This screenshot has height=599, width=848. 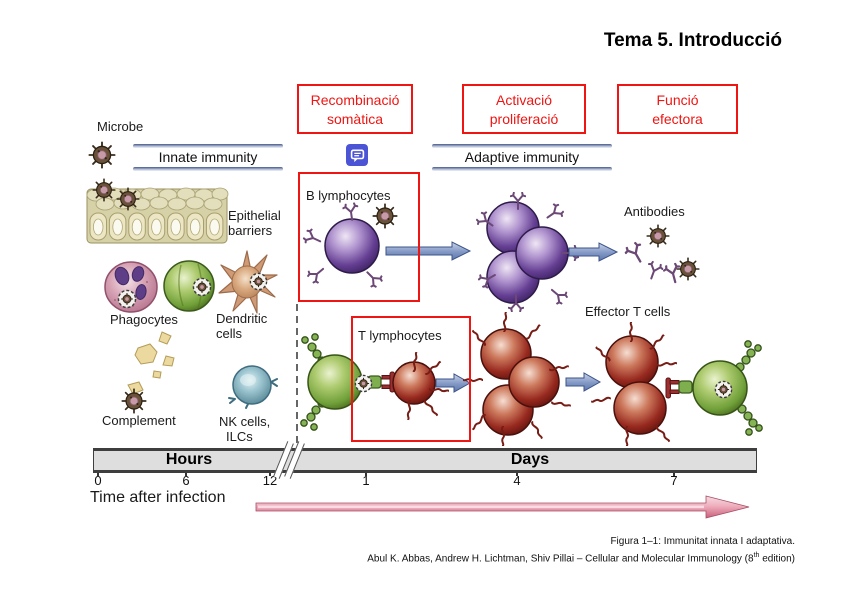 What do you see at coordinates (524, 119) in the screenshot?
I see `callout-line: proliferació` at bounding box center [524, 119].